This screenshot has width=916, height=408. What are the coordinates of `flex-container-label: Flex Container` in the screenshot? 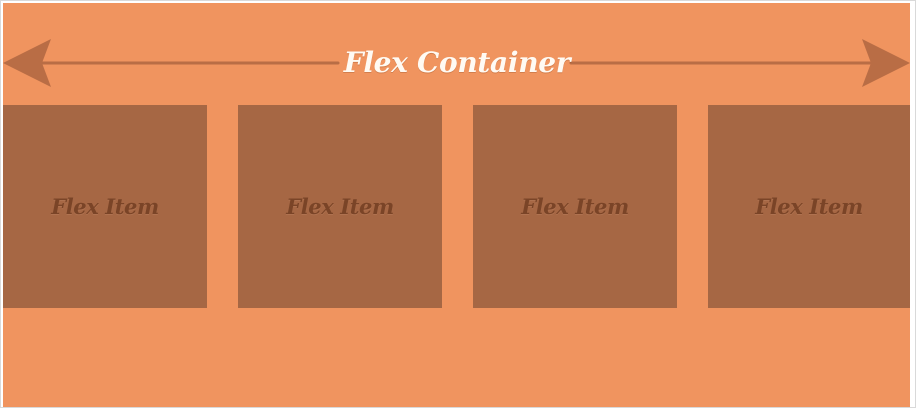 It's located at (457, 62).